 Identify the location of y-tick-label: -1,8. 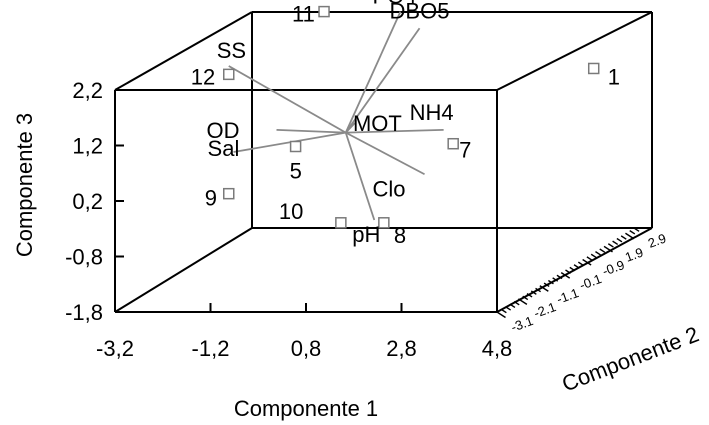
(84, 312).